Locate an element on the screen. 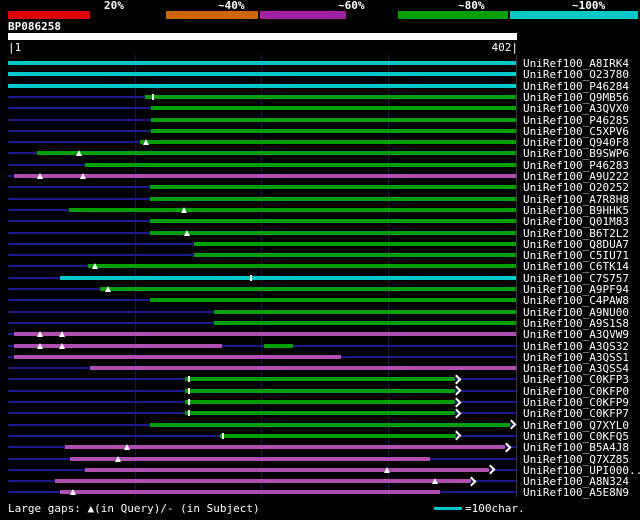 The width and height of the screenshot is (640, 520). row-label: UniRef100_C0KFP9 is located at coordinates (576, 402).